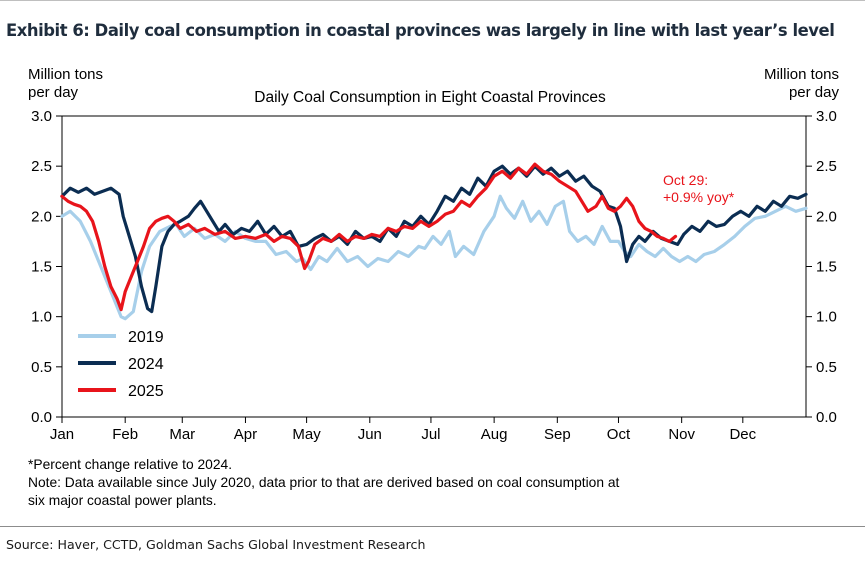 The width and height of the screenshot is (865, 561). I want to click on x-ticks: Jan Feb Mar Apr May Jun Jul Aug Sep Oct Nov Dec, so click(403, 430).